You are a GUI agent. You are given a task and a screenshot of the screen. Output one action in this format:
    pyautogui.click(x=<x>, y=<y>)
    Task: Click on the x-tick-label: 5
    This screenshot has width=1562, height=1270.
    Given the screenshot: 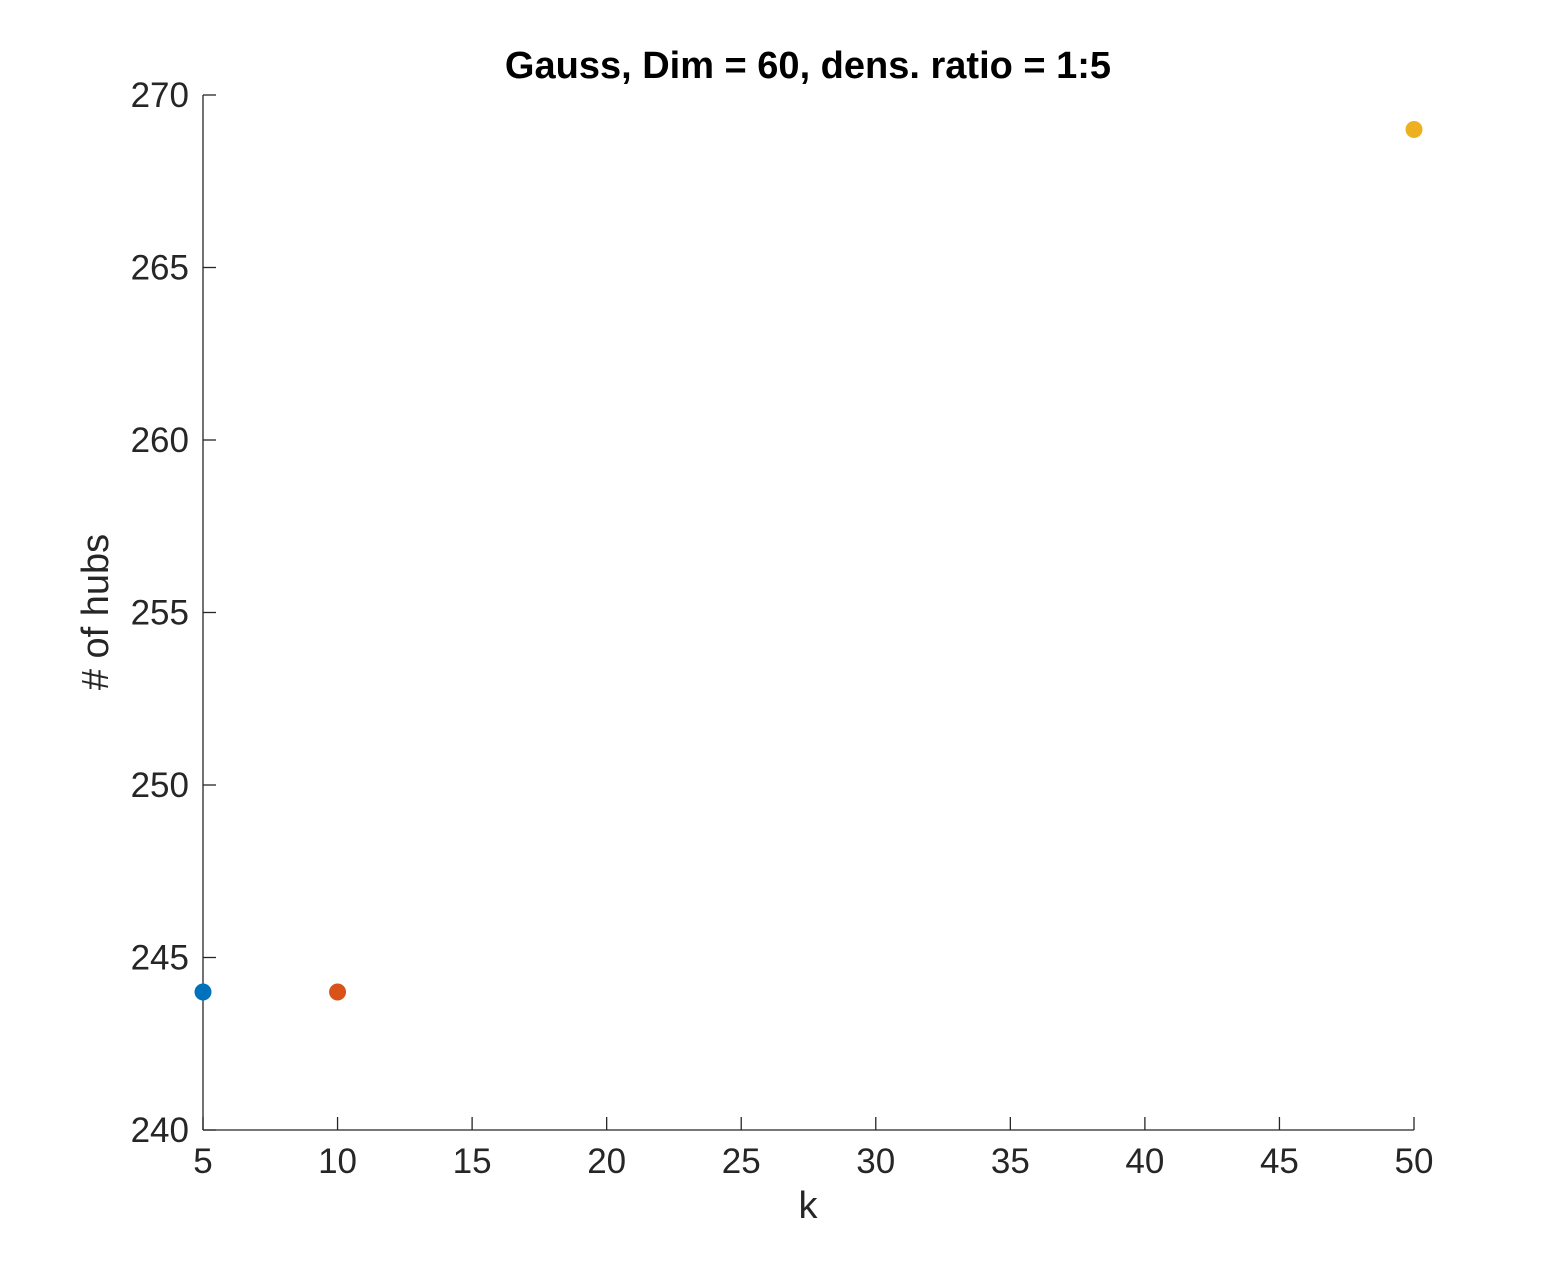 What is the action you would take?
    pyautogui.click(x=202, y=1161)
    